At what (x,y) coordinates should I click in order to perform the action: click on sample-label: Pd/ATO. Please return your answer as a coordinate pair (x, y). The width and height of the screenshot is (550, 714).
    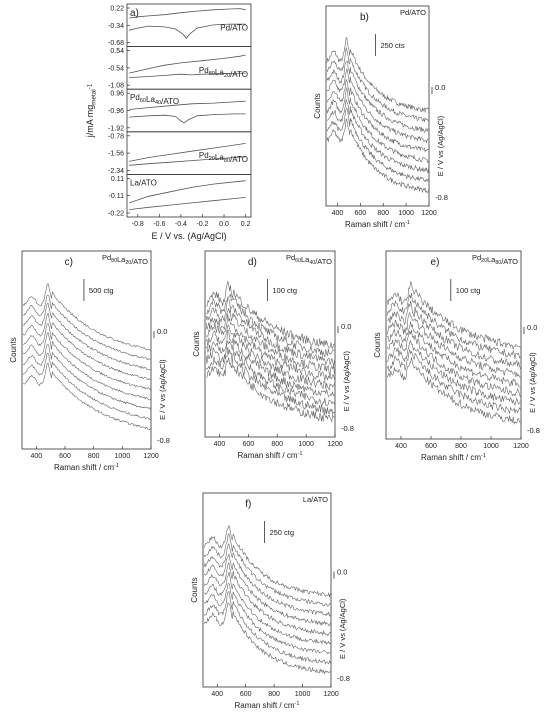
    Looking at the image, I should click on (413, 12).